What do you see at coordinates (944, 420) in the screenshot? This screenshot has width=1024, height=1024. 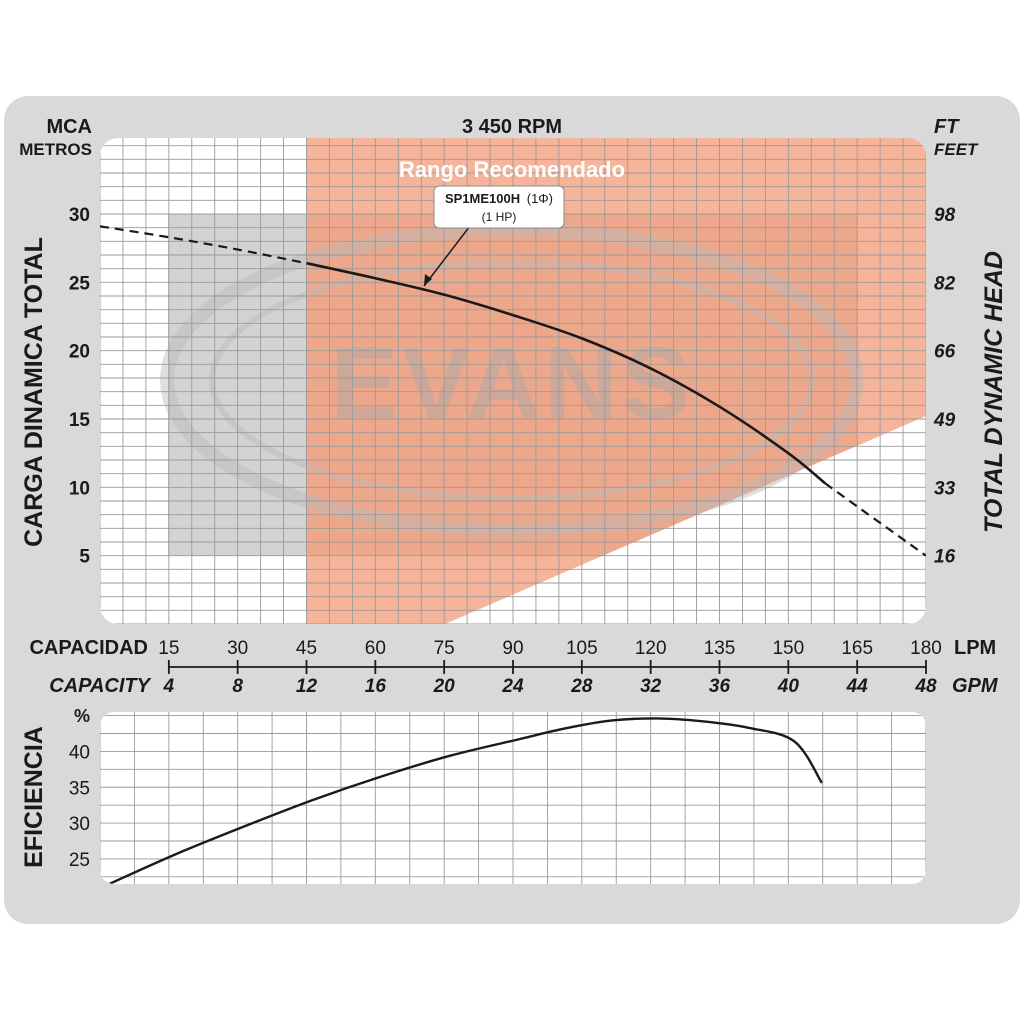 I see `y-tick-right: 49` at bounding box center [944, 420].